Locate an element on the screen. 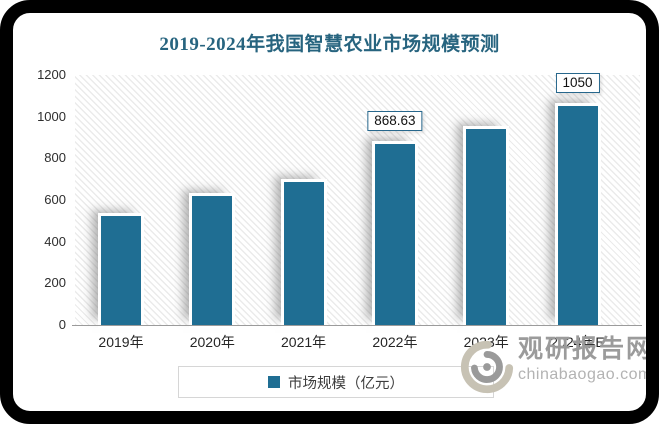 The width and height of the screenshot is (659, 424). y-axis-tick-label: 400 is located at coordinates (55, 241).